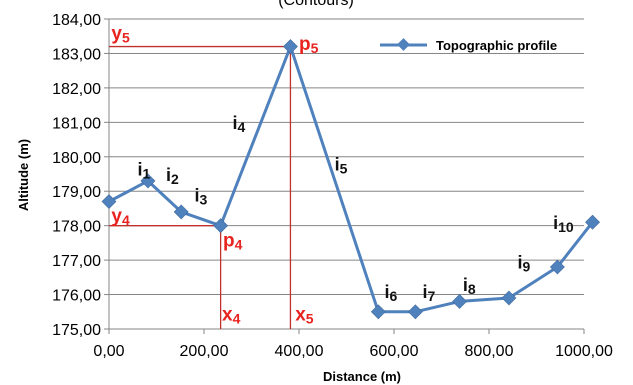 This screenshot has height=385, width=633. What do you see at coordinates (172, 176) in the screenshot?
I see `segment-label-i2: i2` at bounding box center [172, 176].